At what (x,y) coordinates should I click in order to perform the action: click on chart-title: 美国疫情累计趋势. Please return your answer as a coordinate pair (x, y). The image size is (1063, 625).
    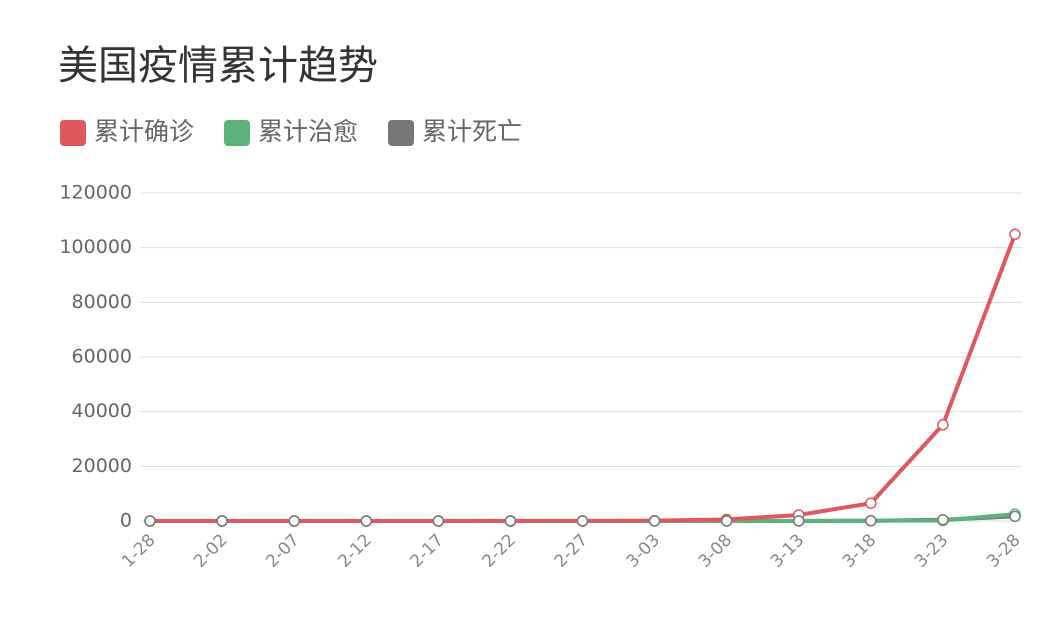
    Looking at the image, I should click on (218, 66).